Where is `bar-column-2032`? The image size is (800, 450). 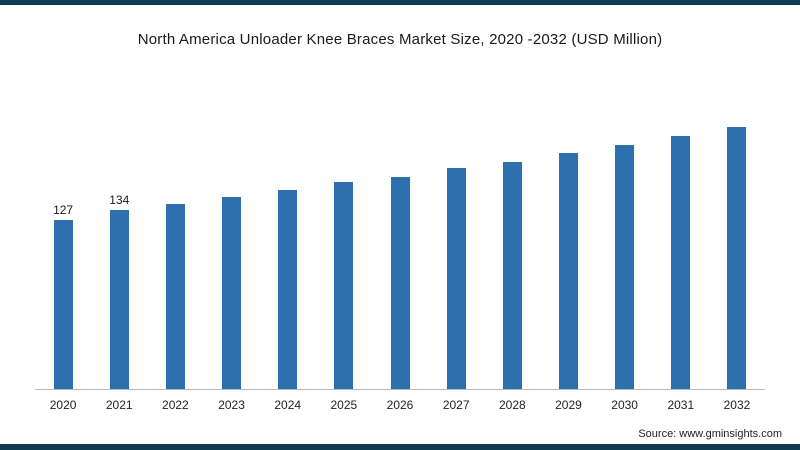 bar-column-2032 is located at coordinates (737, 249).